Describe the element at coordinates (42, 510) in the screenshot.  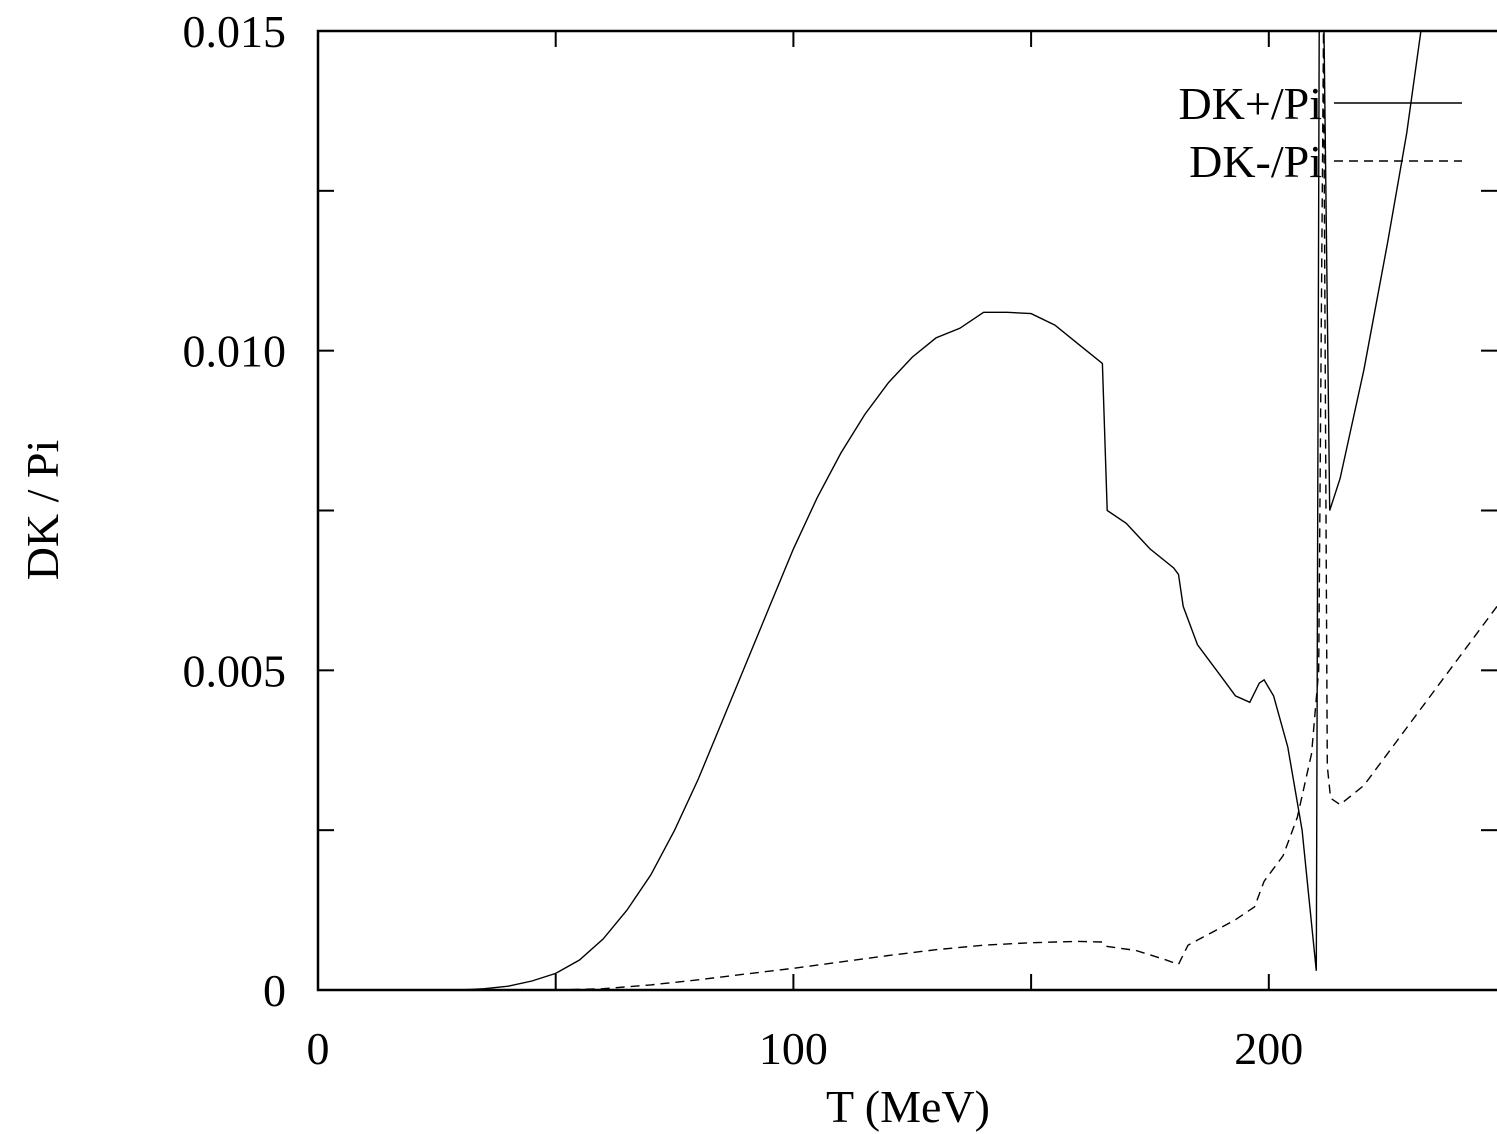
I see `y-axis-label: DK / Pi` at that location.